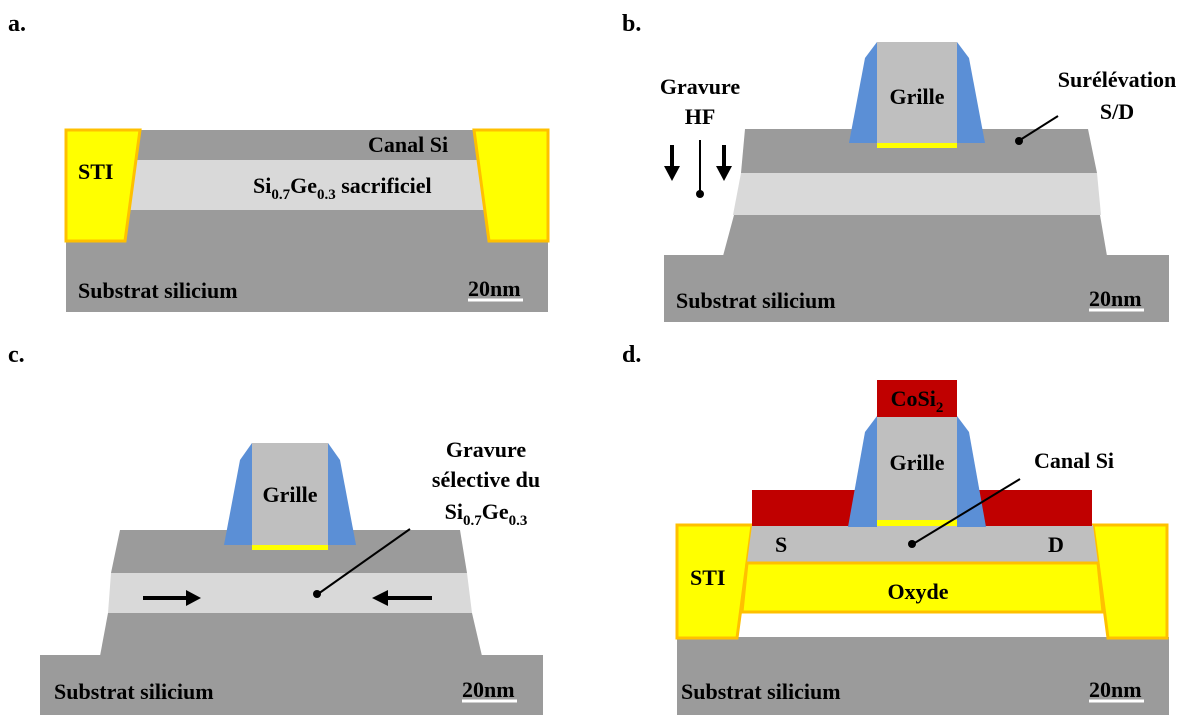  I want to click on silicide-drain, so click(1032, 508).